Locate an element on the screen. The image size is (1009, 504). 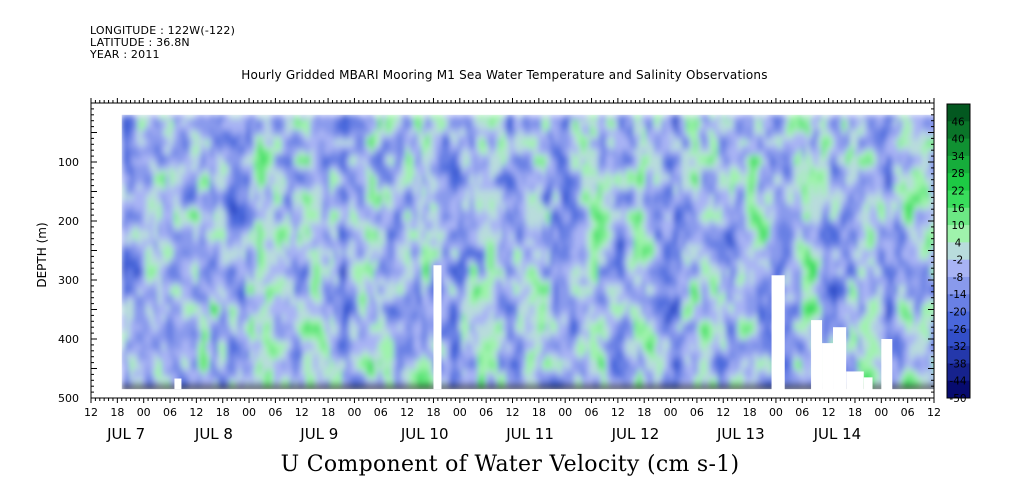
y-tick-label: 400 is located at coordinates (68, 339).